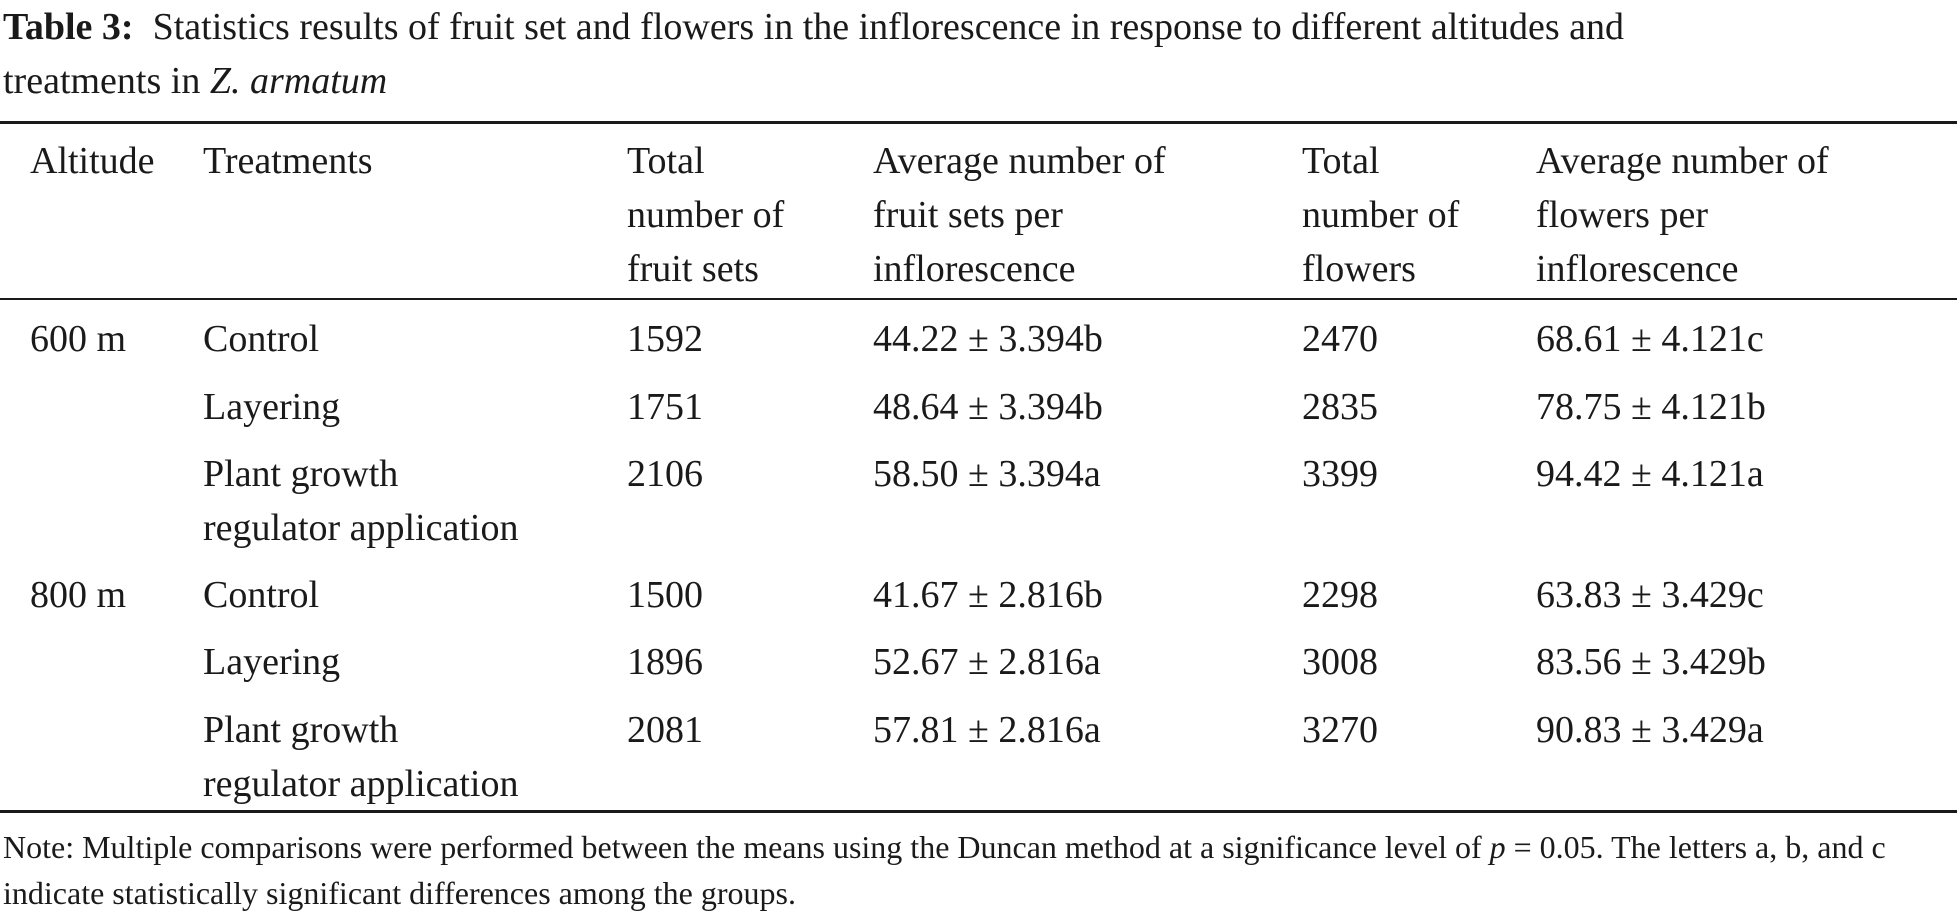 The image size is (1957, 916). Describe the element at coordinates (298, 81) in the screenshot. I see `species-name: Z. armatum` at that location.